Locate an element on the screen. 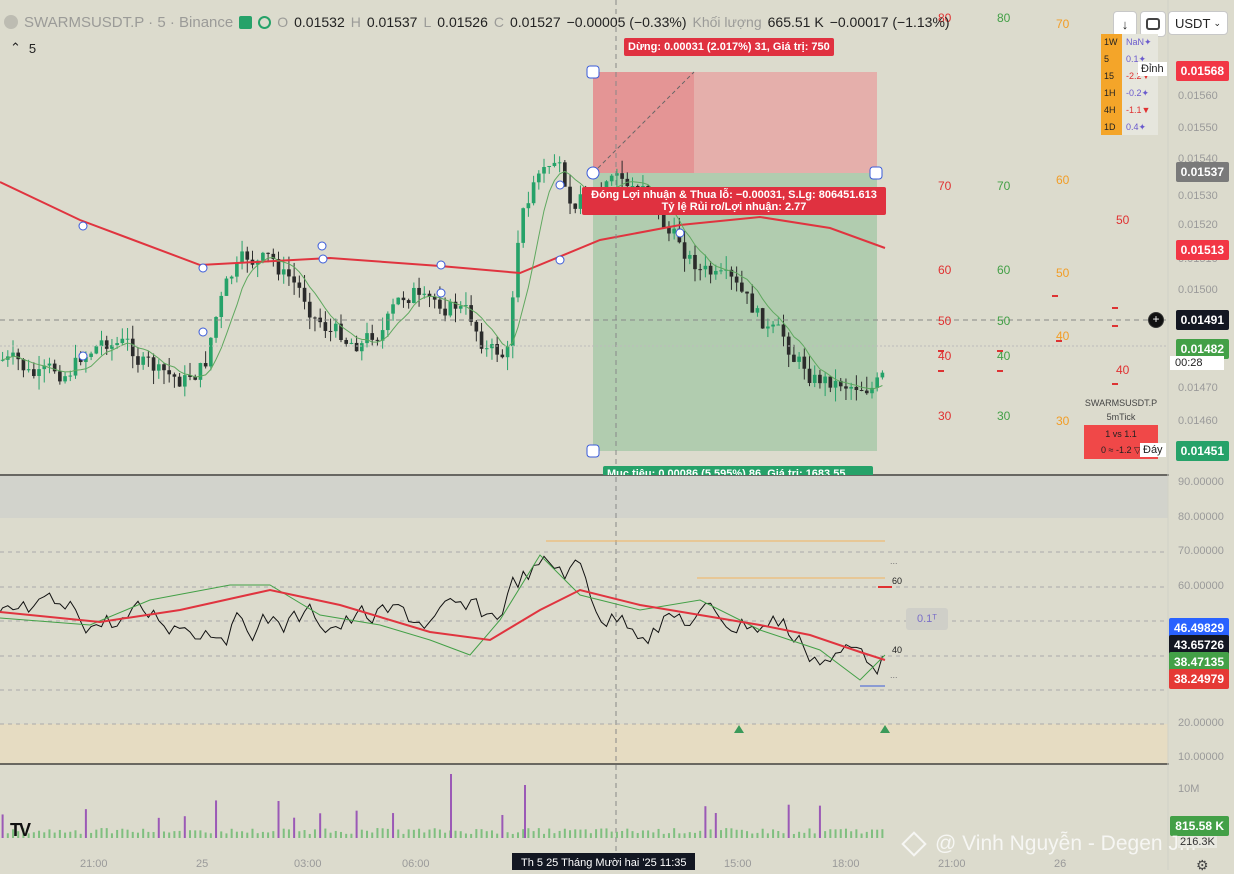 The height and width of the screenshot is (874, 1234). open-value: 0.01532 is located at coordinates (319, 22).